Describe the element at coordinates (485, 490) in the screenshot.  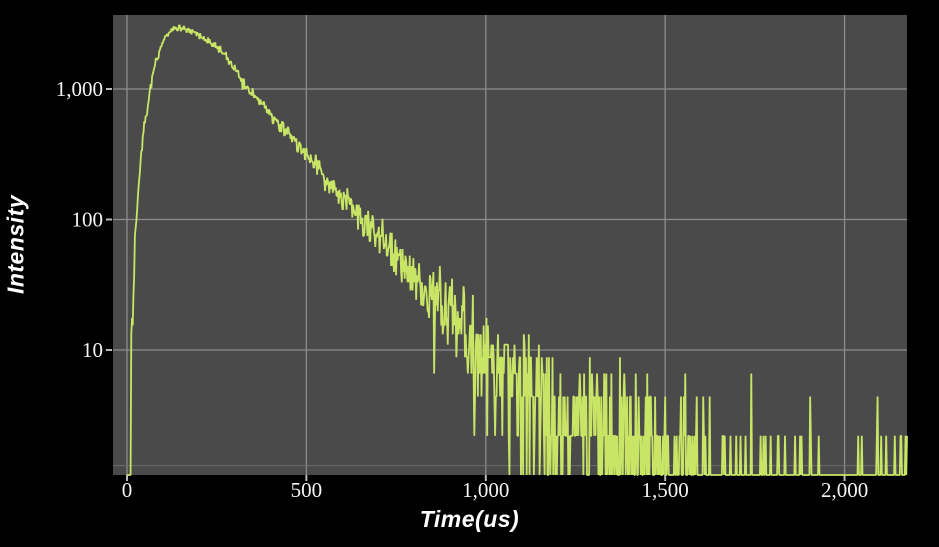
I see `x-tick-label: 1,000` at that location.